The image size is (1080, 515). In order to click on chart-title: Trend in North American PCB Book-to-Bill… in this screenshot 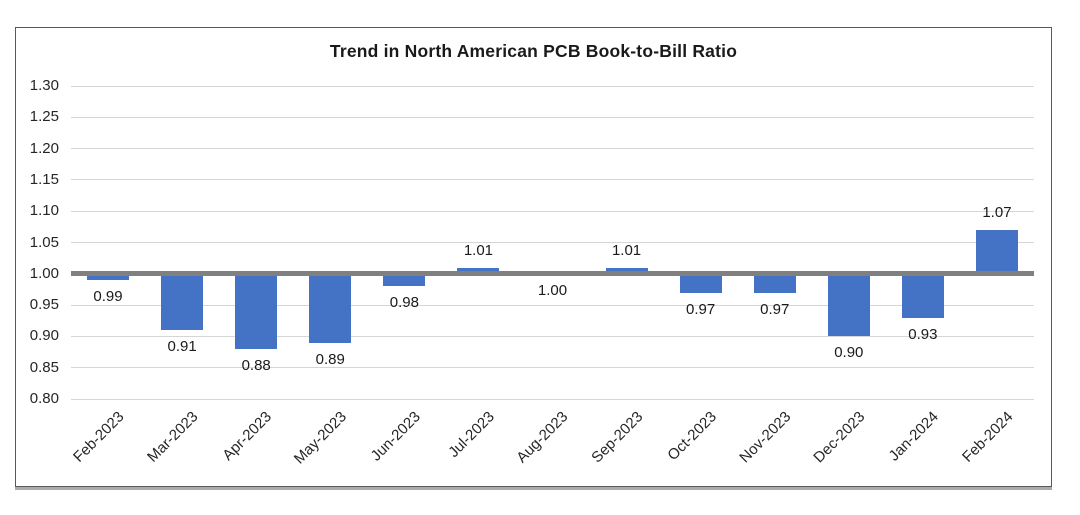, I will do `click(533, 51)`.